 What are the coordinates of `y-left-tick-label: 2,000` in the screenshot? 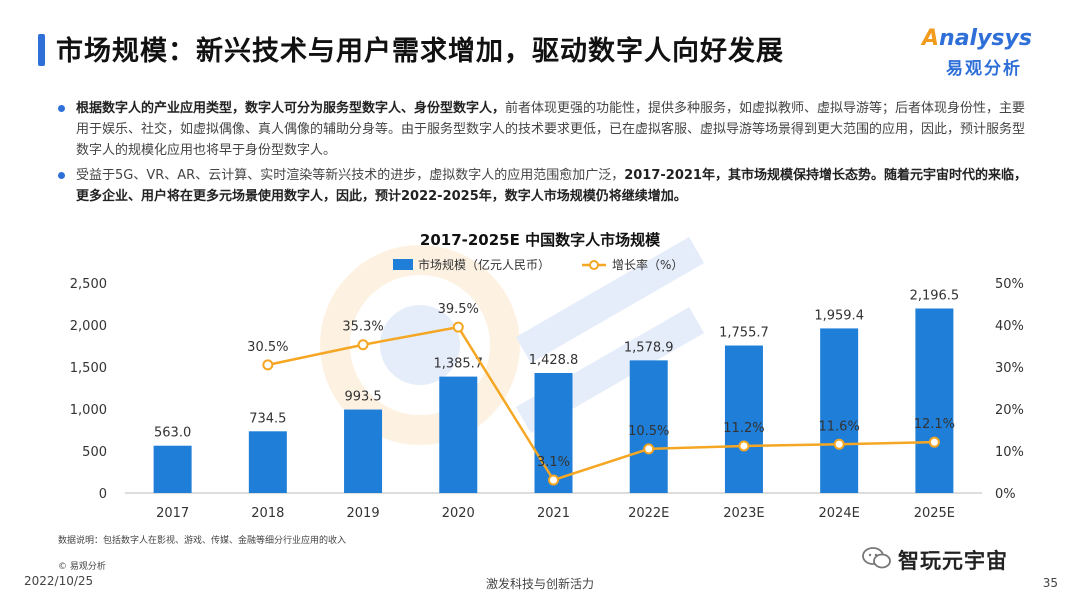 It's located at (88, 326).